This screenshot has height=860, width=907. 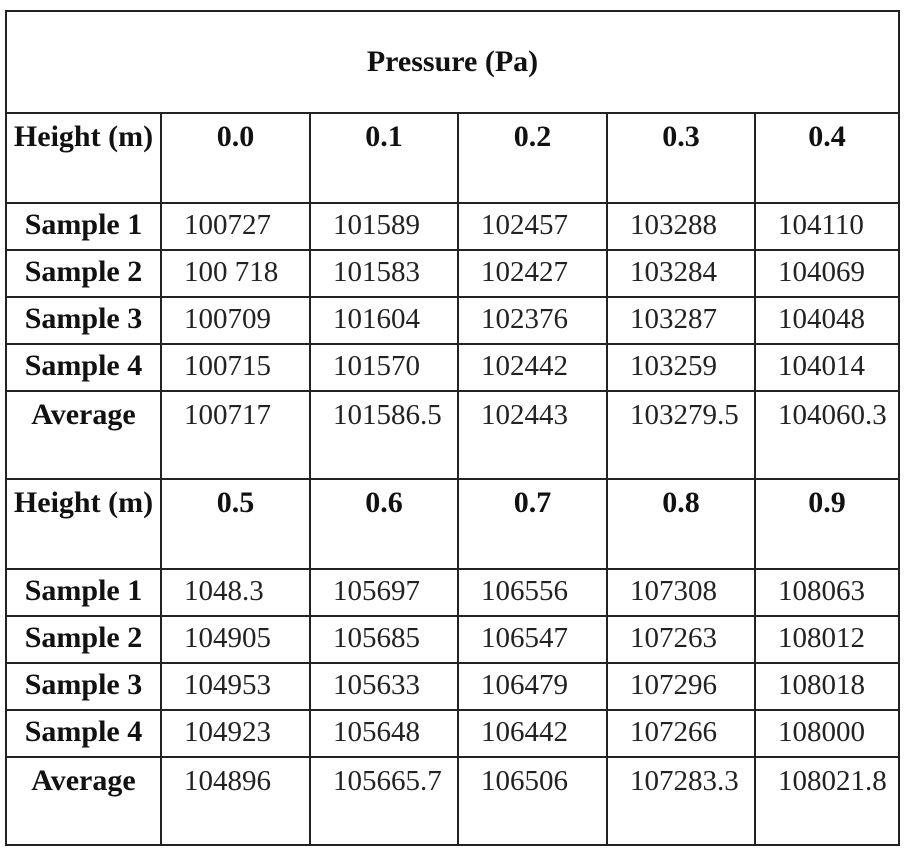 What do you see at coordinates (384, 733) in the screenshot?
I see `table-cell: 105648` at bounding box center [384, 733].